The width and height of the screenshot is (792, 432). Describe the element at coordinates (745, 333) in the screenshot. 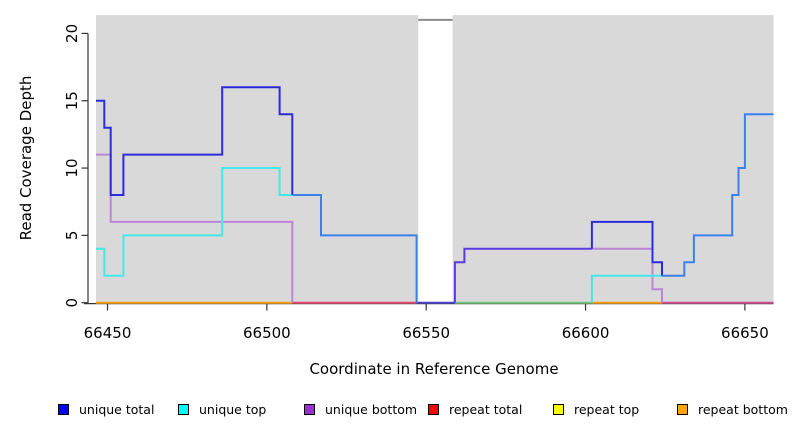

I see `x-tick-label: 66650` at that location.